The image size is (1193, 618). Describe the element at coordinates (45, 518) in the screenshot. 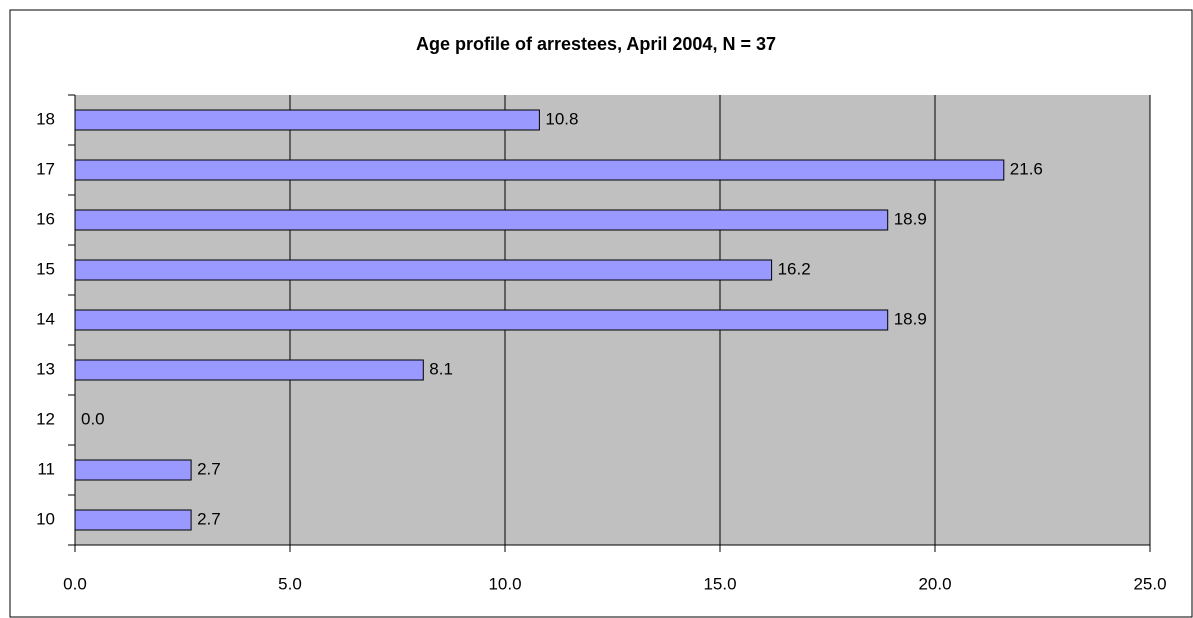

I see `y-tick-label: 10` at that location.